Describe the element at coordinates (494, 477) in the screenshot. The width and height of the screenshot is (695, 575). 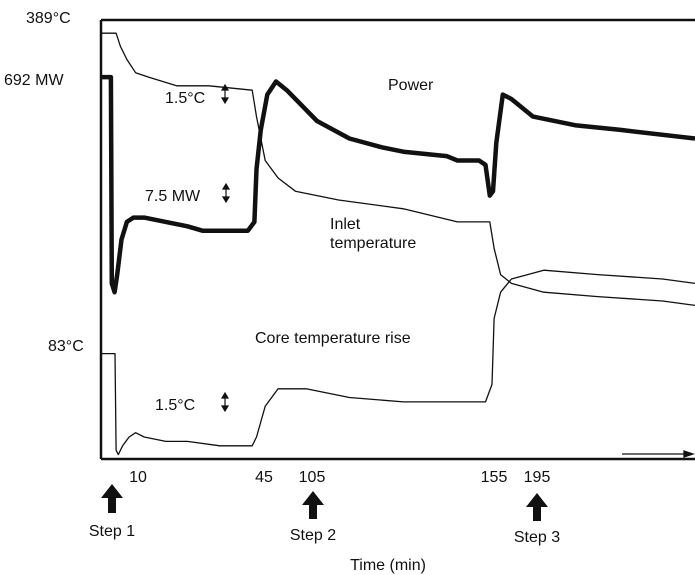
I see `x-tick-155: 155` at that location.